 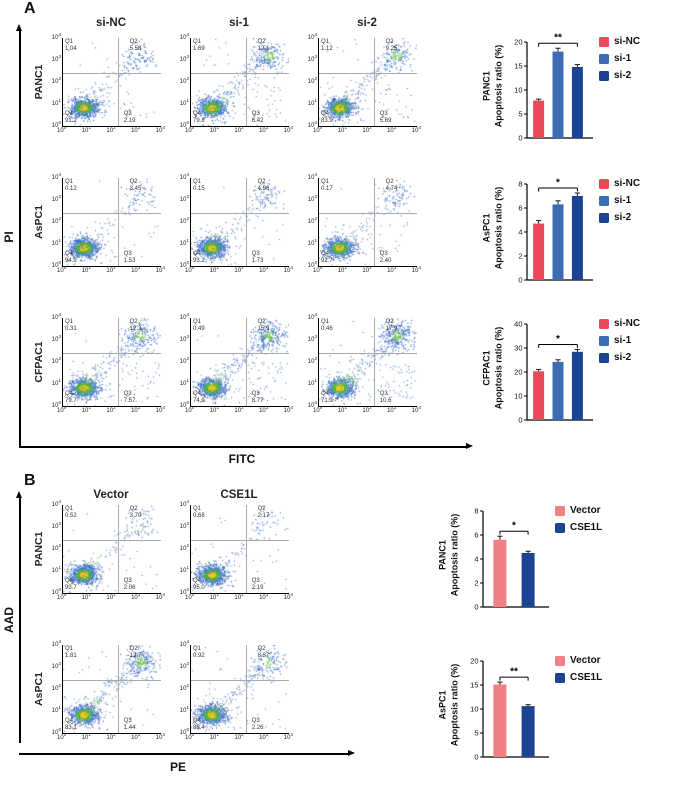 I want to click on chart-y-axis-label-text: AsPC1 Apoptosis ratio (%), so click(x=492, y=228).